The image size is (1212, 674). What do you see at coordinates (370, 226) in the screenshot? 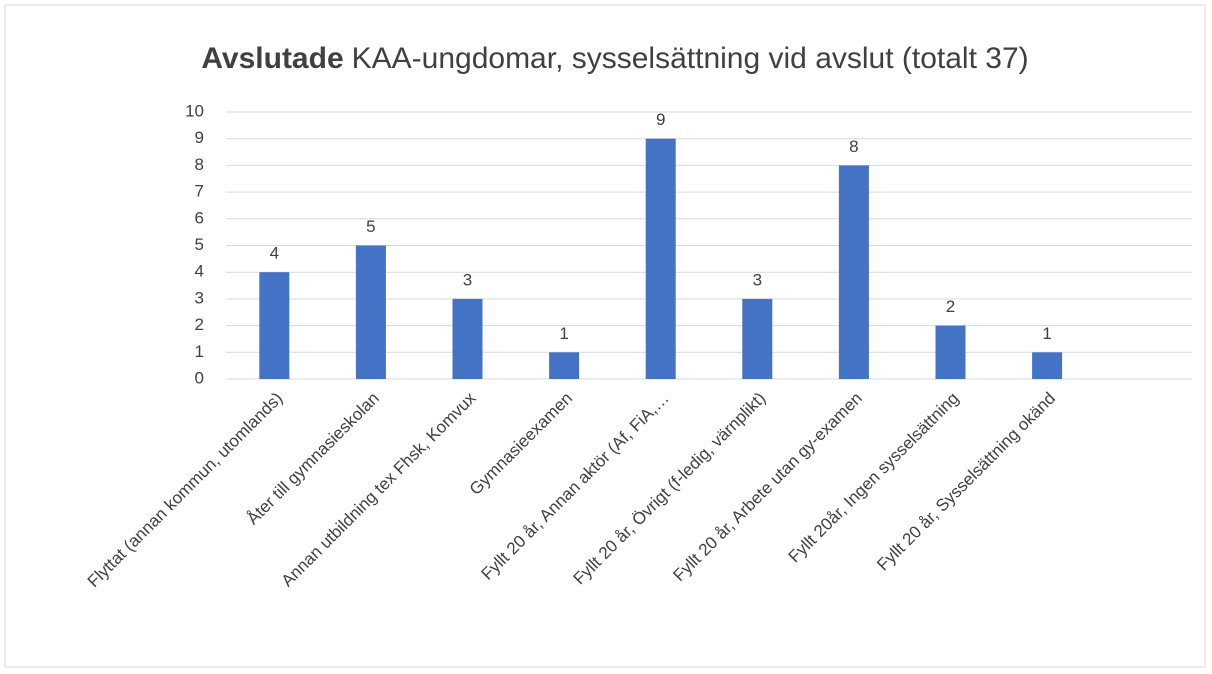
I see `data-label: 5` at bounding box center [370, 226].